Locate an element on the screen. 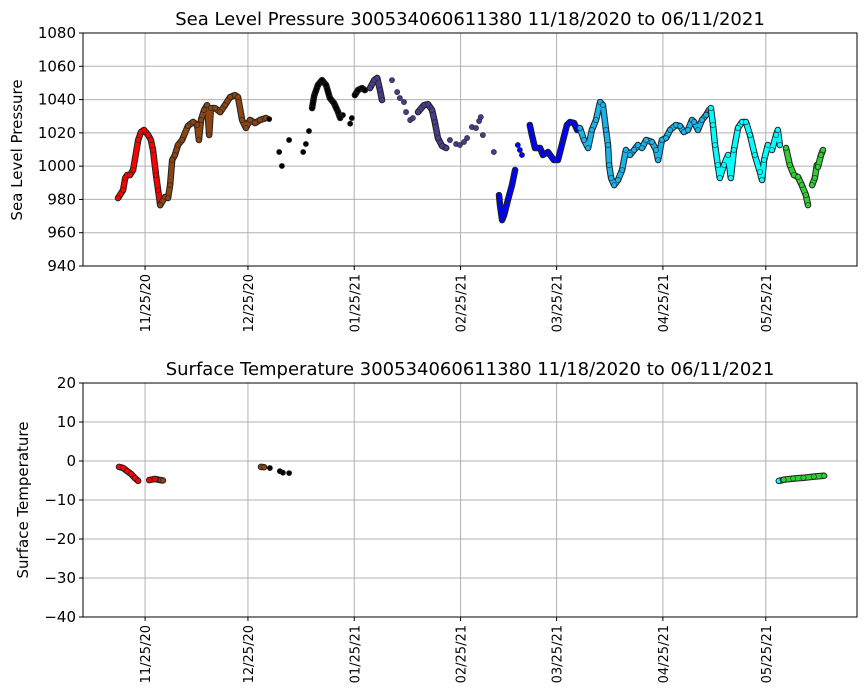 The height and width of the screenshot is (700, 867). y-axis-label: Sea Level Pressure is located at coordinates (17, 149).